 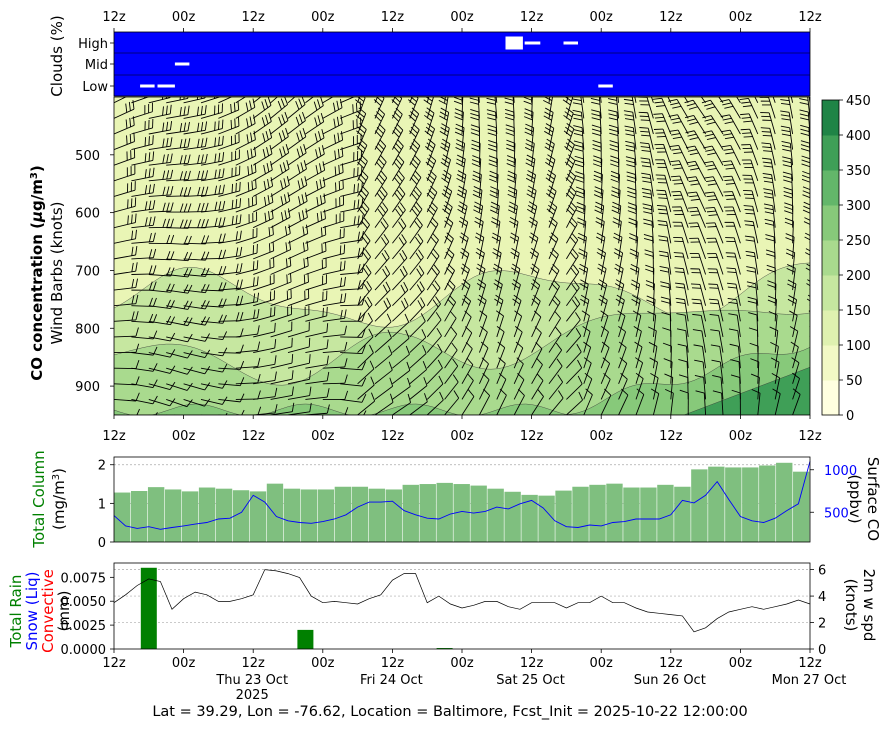 What do you see at coordinates (87, 329) in the screenshot?
I see `co-ytick-label: 800` at bounding box center [87, 329].